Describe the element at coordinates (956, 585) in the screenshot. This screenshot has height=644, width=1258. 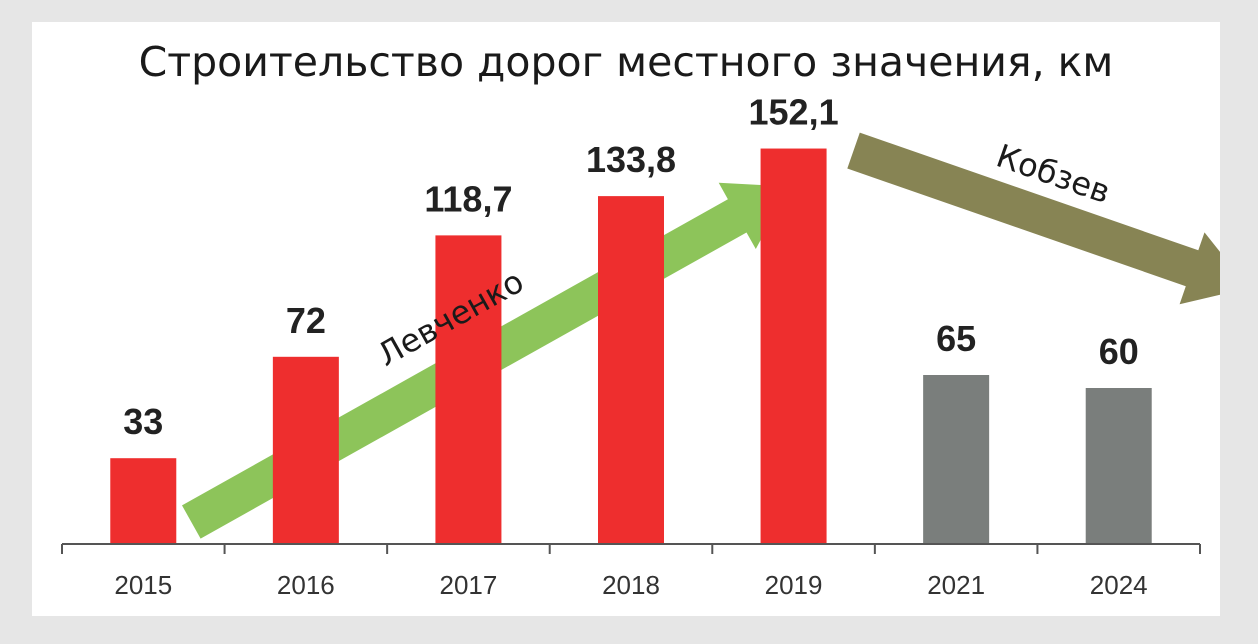
I see `tick-label-2021: 2021` at that location.